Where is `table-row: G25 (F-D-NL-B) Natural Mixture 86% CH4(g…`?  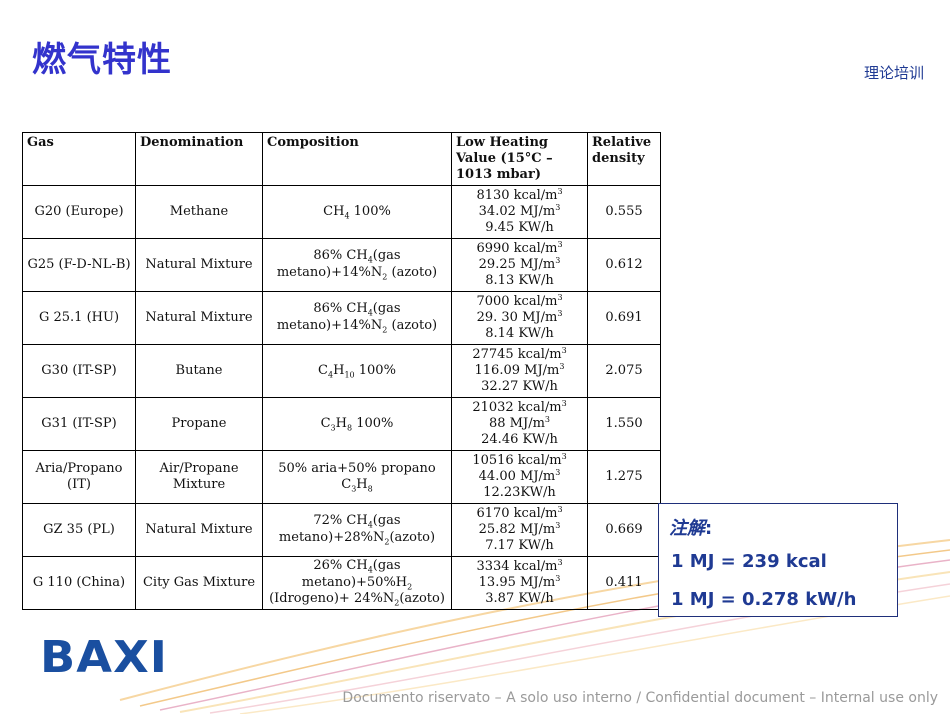 table-row: G25 (F-D-NL-B) Natural Mixture 86% CH4(g… is located at coordinates (341, 265).